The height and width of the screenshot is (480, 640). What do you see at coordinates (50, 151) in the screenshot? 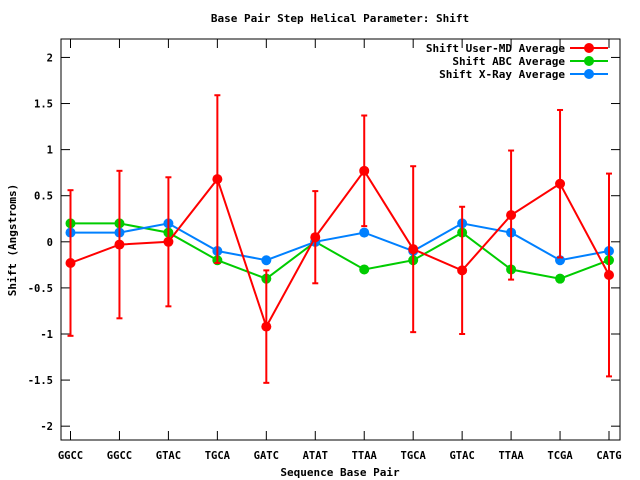
I see `y-tick-label: 1` at bounding box center [50, 151].